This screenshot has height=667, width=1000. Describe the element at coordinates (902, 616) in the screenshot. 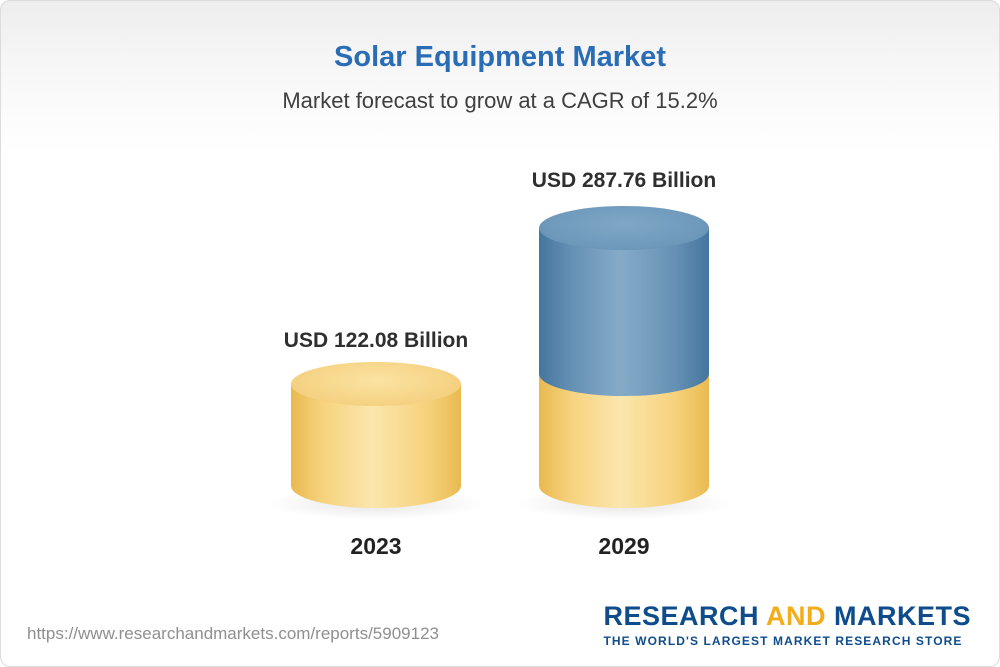

I see `logo-word-markets: MARKETS` at that location.